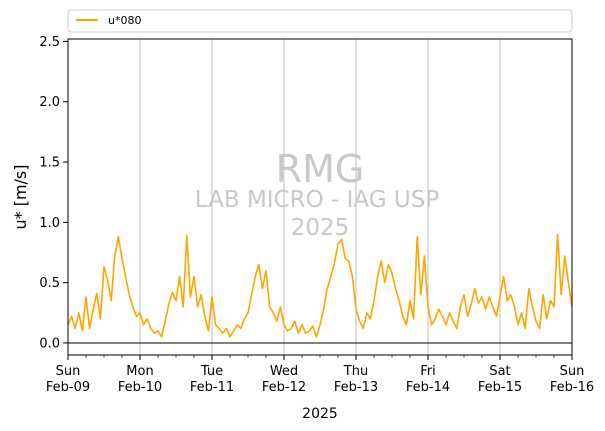 The width and height of the screenshot is (605, 431). I want to click on x-tick-label-weekday: Mon, so click(139, 371).